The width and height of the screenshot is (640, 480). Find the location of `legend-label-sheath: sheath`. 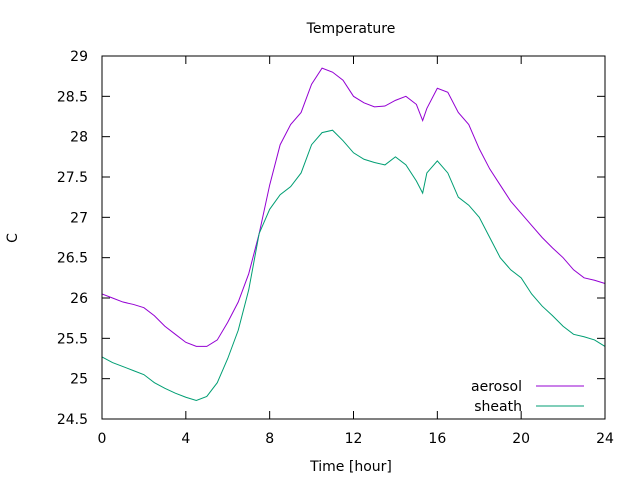

legend-label-sheath: sheath is located at coordinates (498, 407).